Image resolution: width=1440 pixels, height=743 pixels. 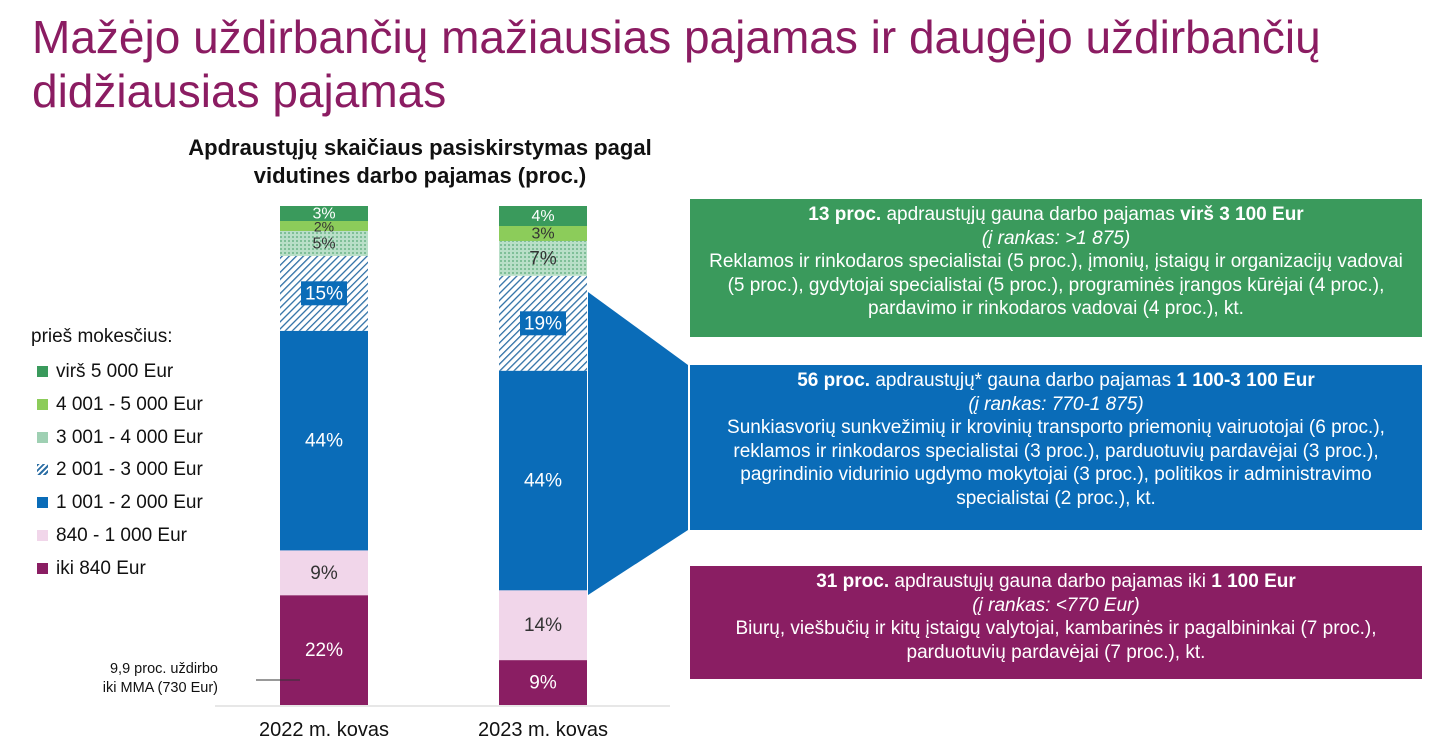 What do you see at coordinates (139, 679) in the screenshot?
I see `mma-note: 9,9 proc. uždirbo iki MMA (730 Eur)` at bounding box center [139, 679].